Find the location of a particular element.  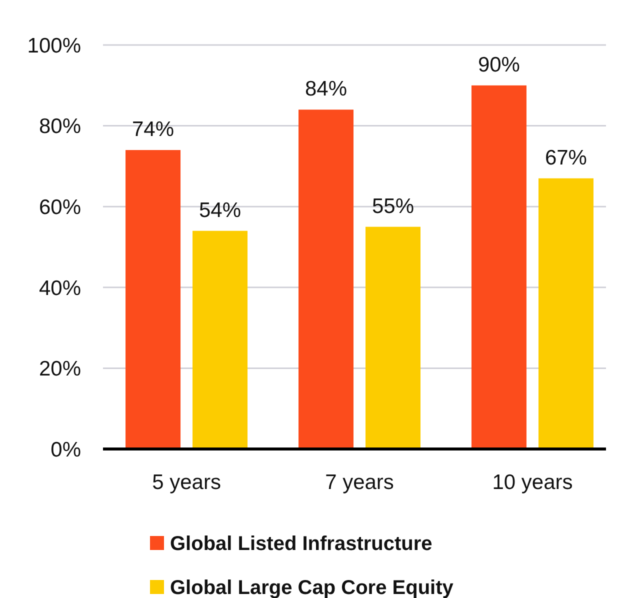

text: 90% is located at coordinates (499, 64).